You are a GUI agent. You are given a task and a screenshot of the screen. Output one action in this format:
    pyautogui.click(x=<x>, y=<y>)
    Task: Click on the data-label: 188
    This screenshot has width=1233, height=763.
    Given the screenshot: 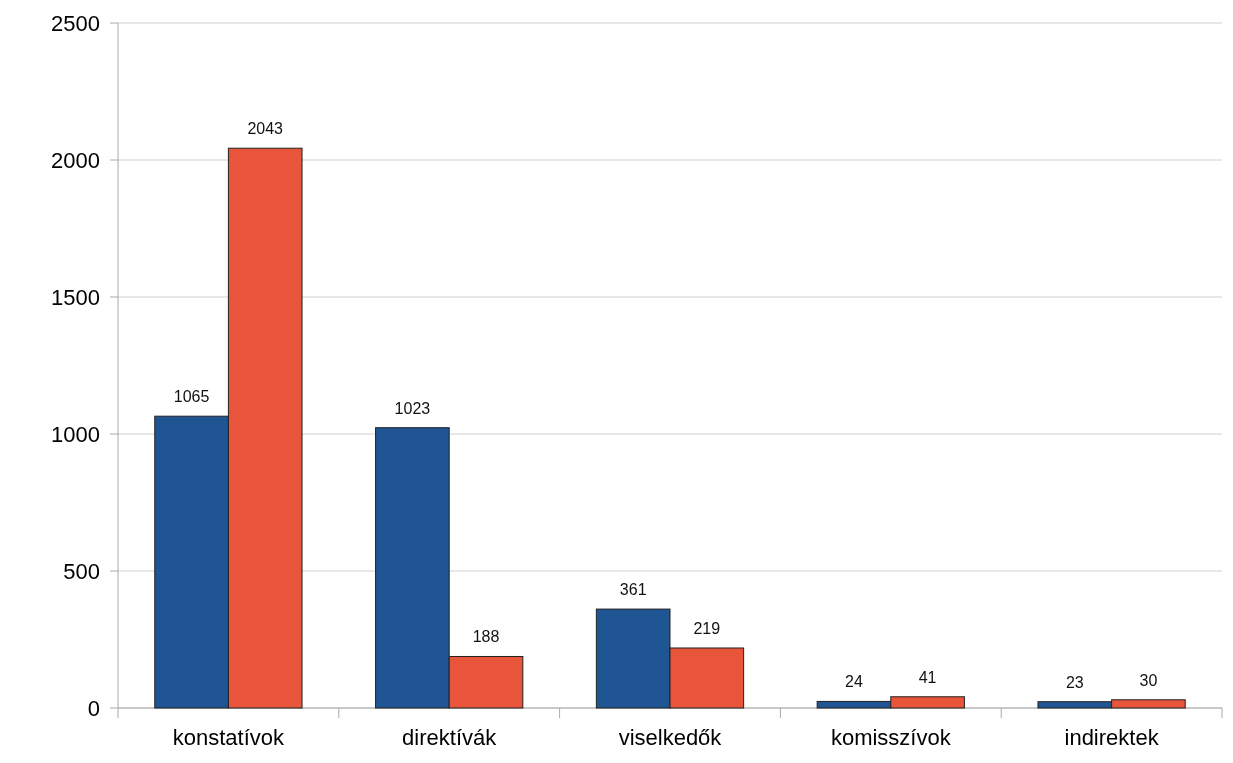 What is the action you would take?
    pyautogui.click(x=486, y=637)
    